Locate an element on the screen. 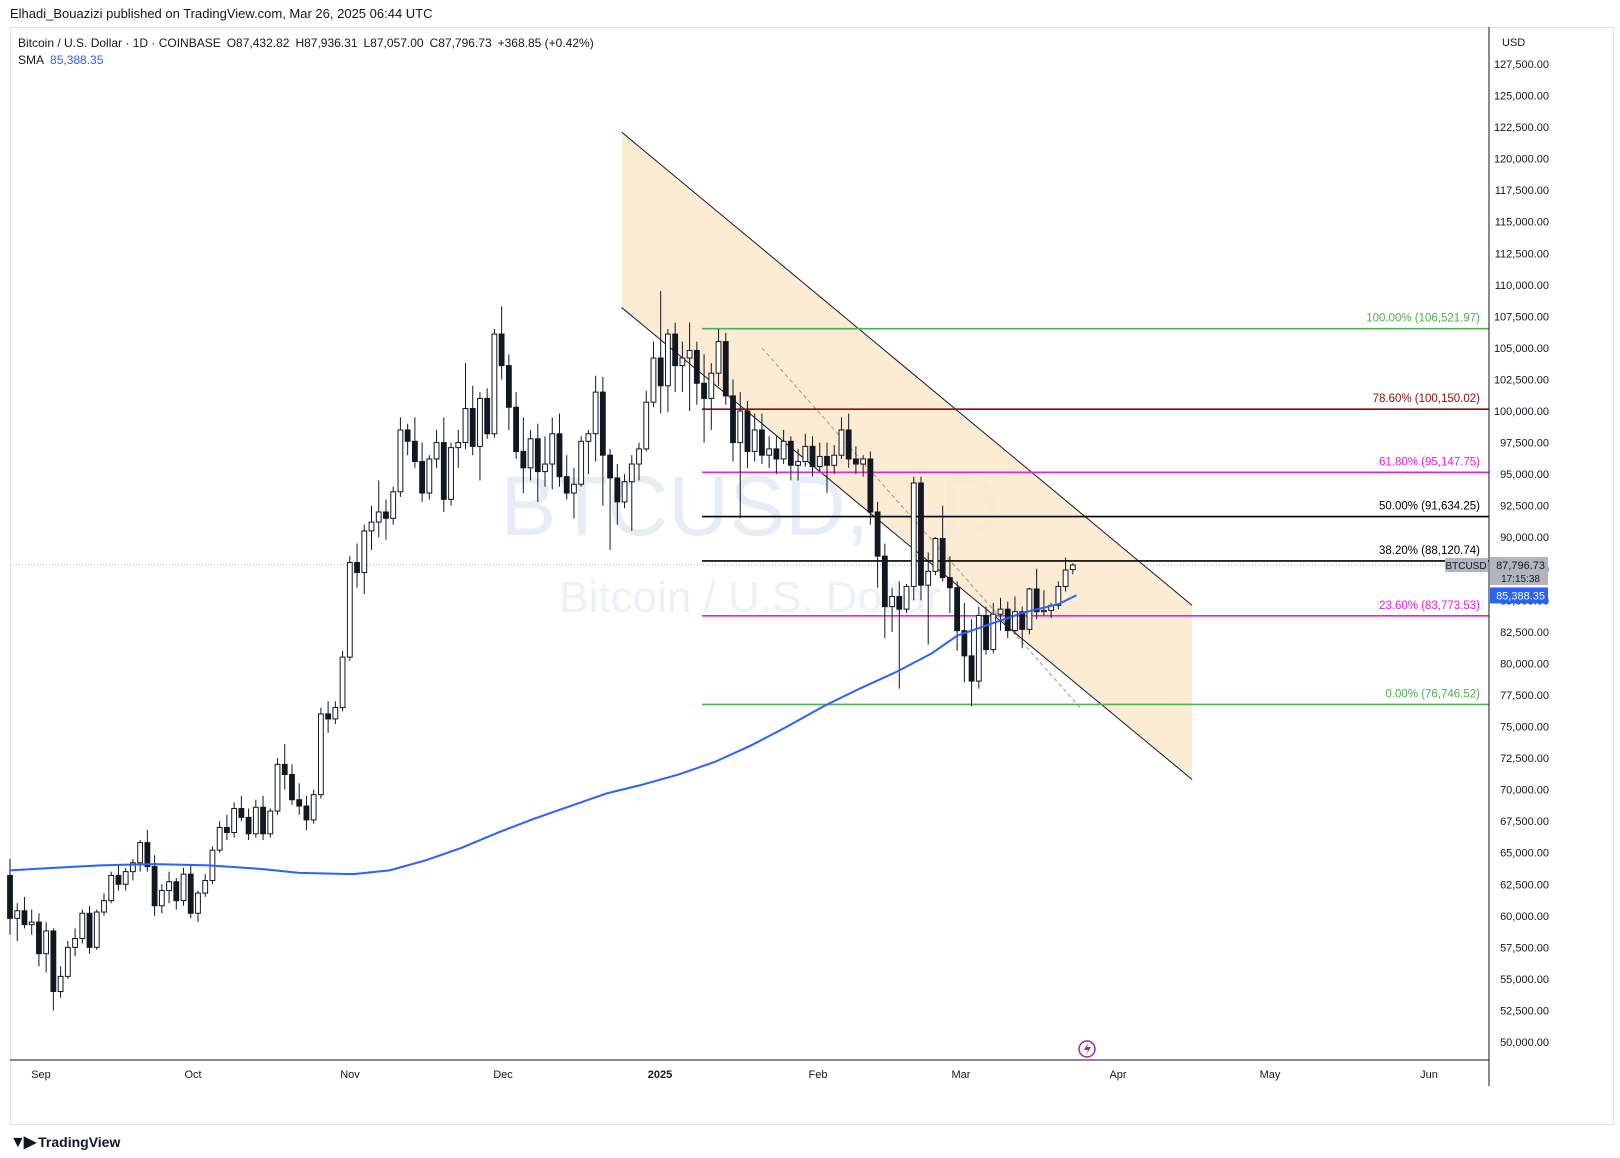 The width and height of the screenshot is (1620, 1158). channel-upper-line is located at coordinates (907, 368).